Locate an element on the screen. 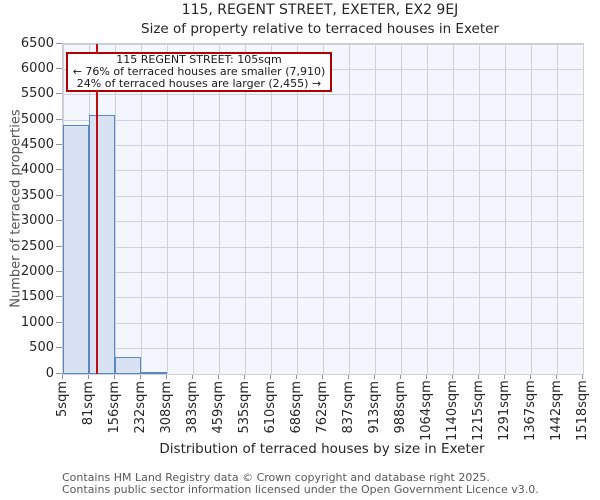 This screenshot has height=500, width=600. x-tick-label: 1442sqm is located at coordinates (556, 410).